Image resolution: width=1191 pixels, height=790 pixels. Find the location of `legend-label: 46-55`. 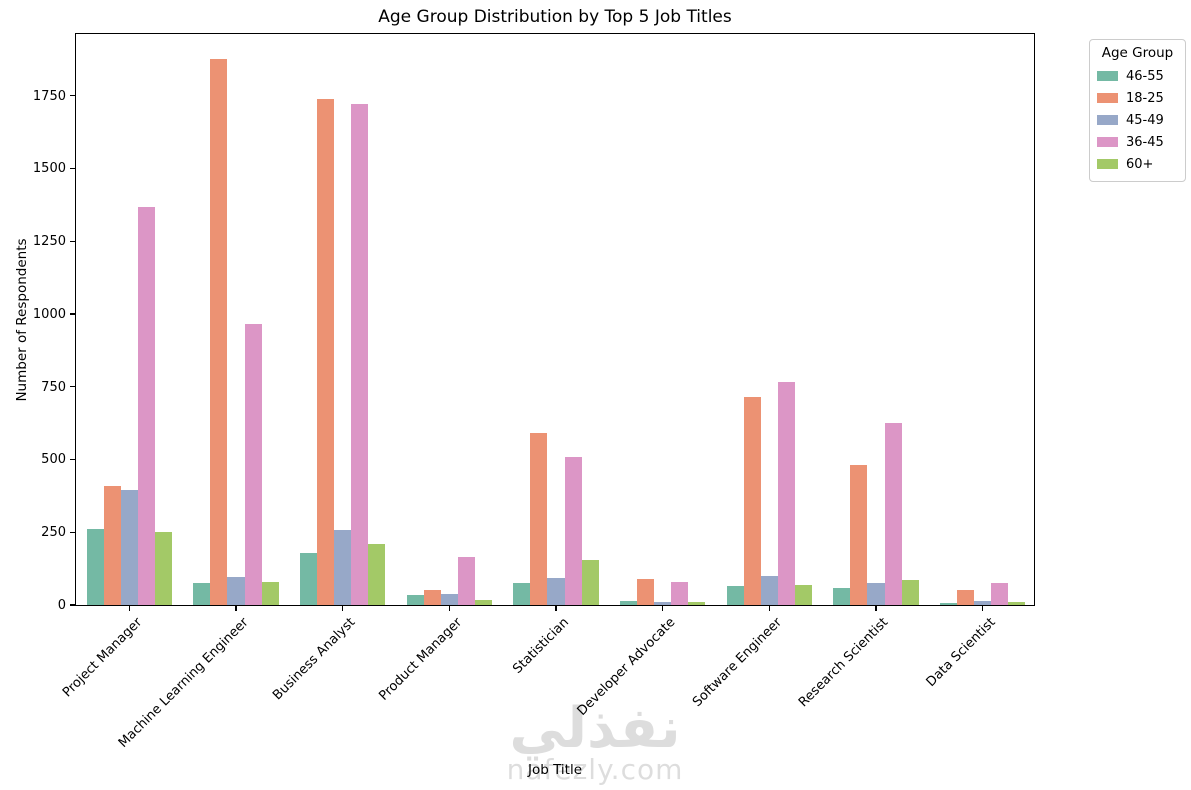

legend-label: 46-55 is located at coordinates (1145, 76).